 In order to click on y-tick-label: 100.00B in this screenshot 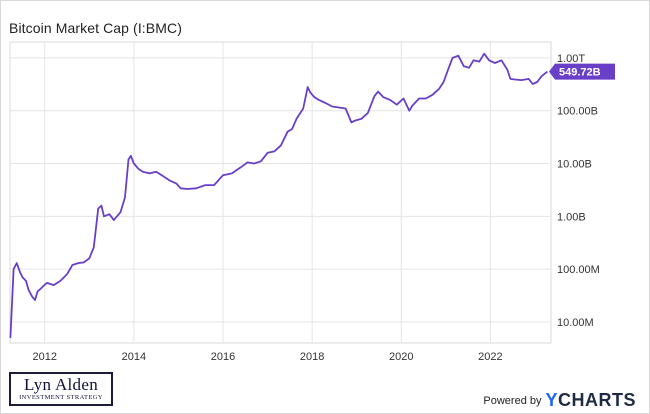, I will do `click(577, 112)`.